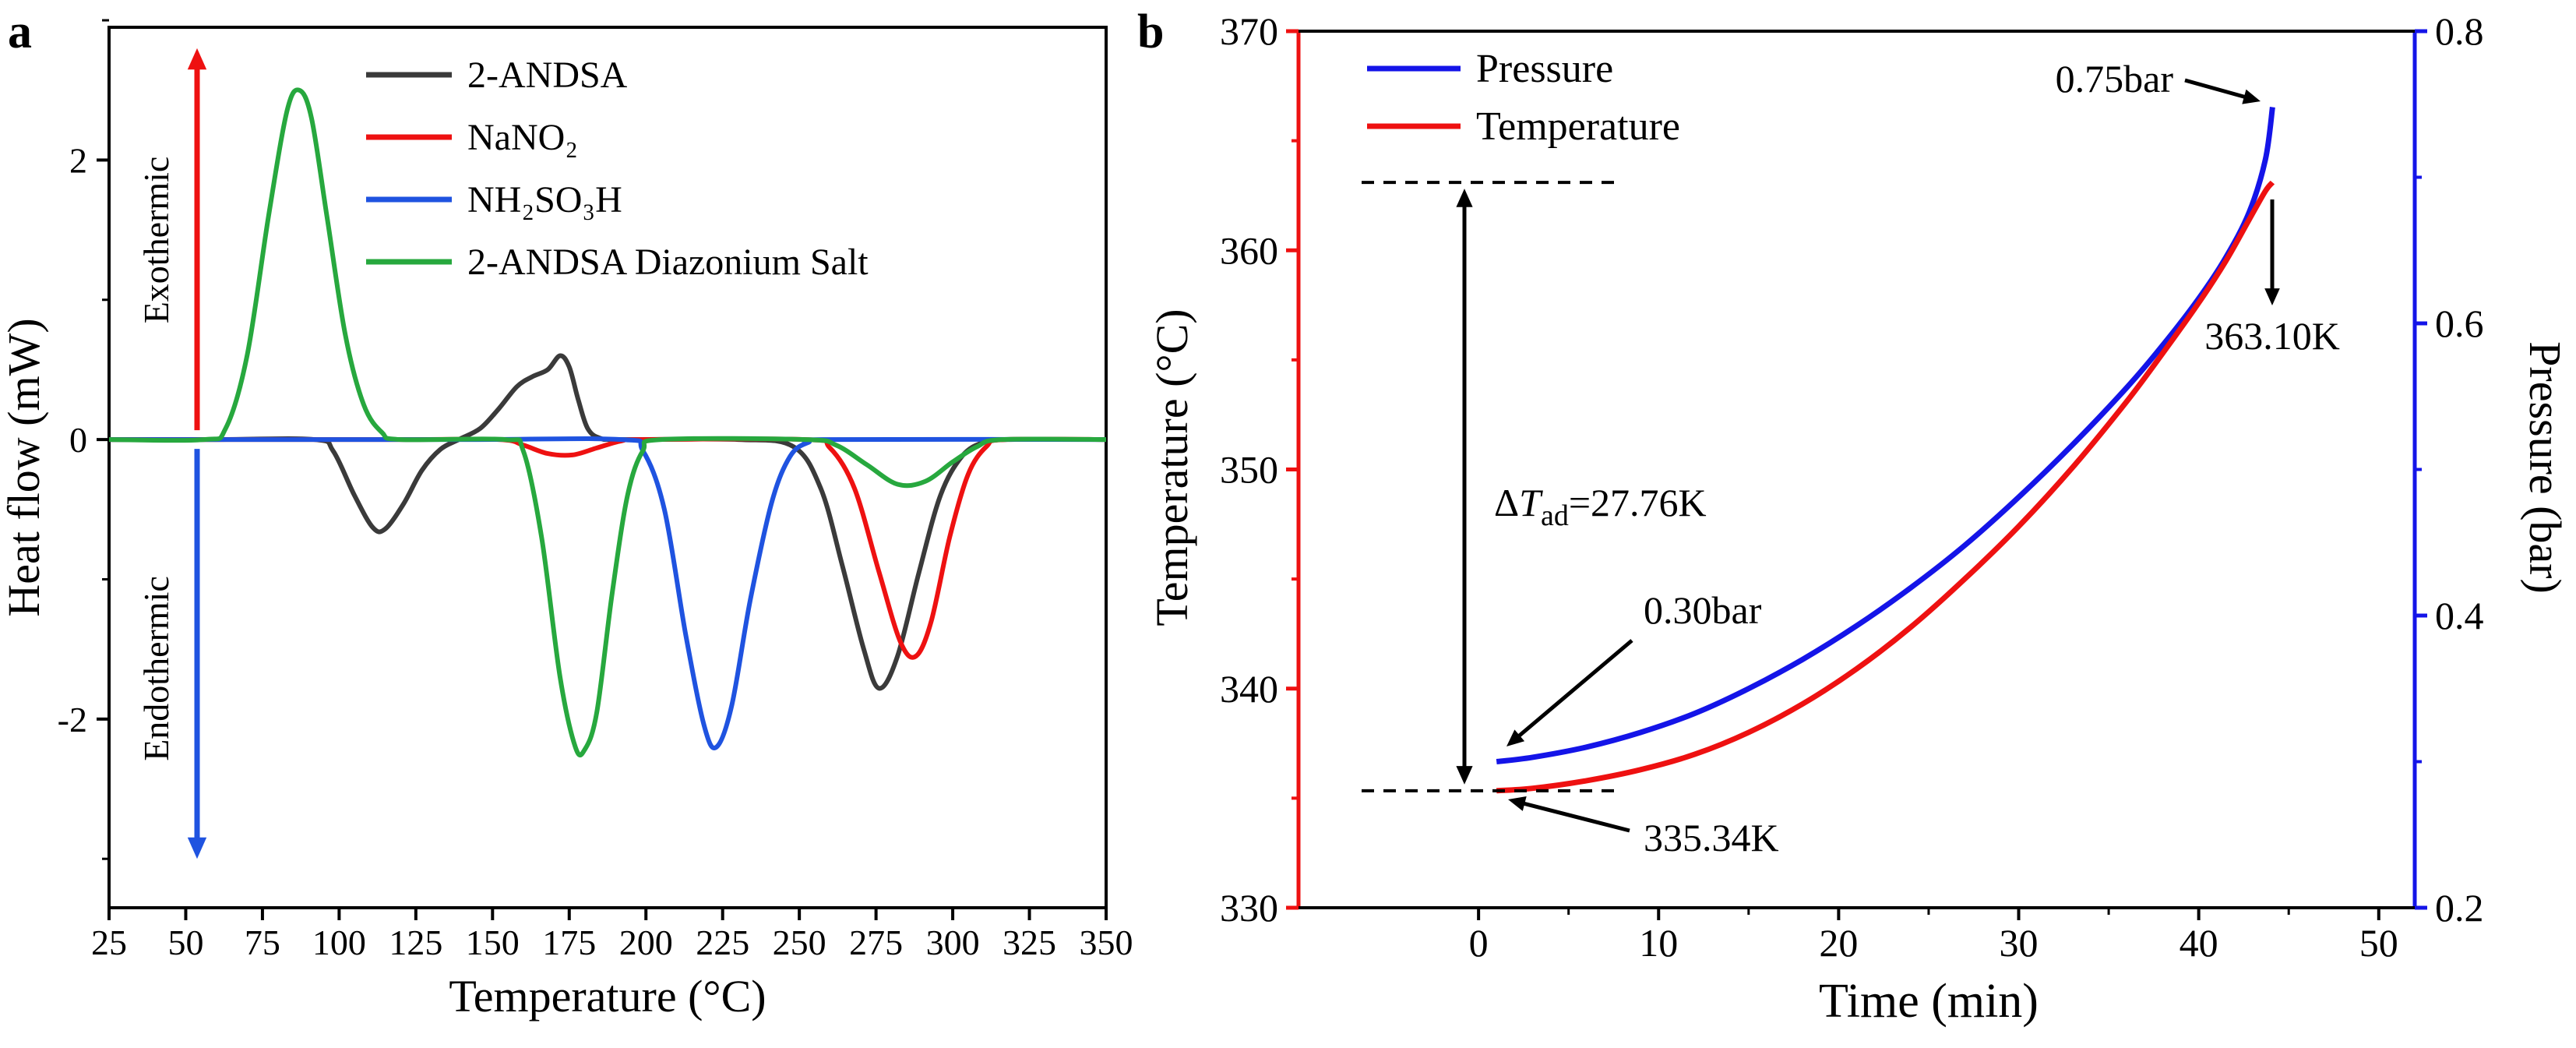 Image resolution: width=2576 pixels, height=1048 pixels. I want to click on x-tick-label: 225, so click(722, 942).